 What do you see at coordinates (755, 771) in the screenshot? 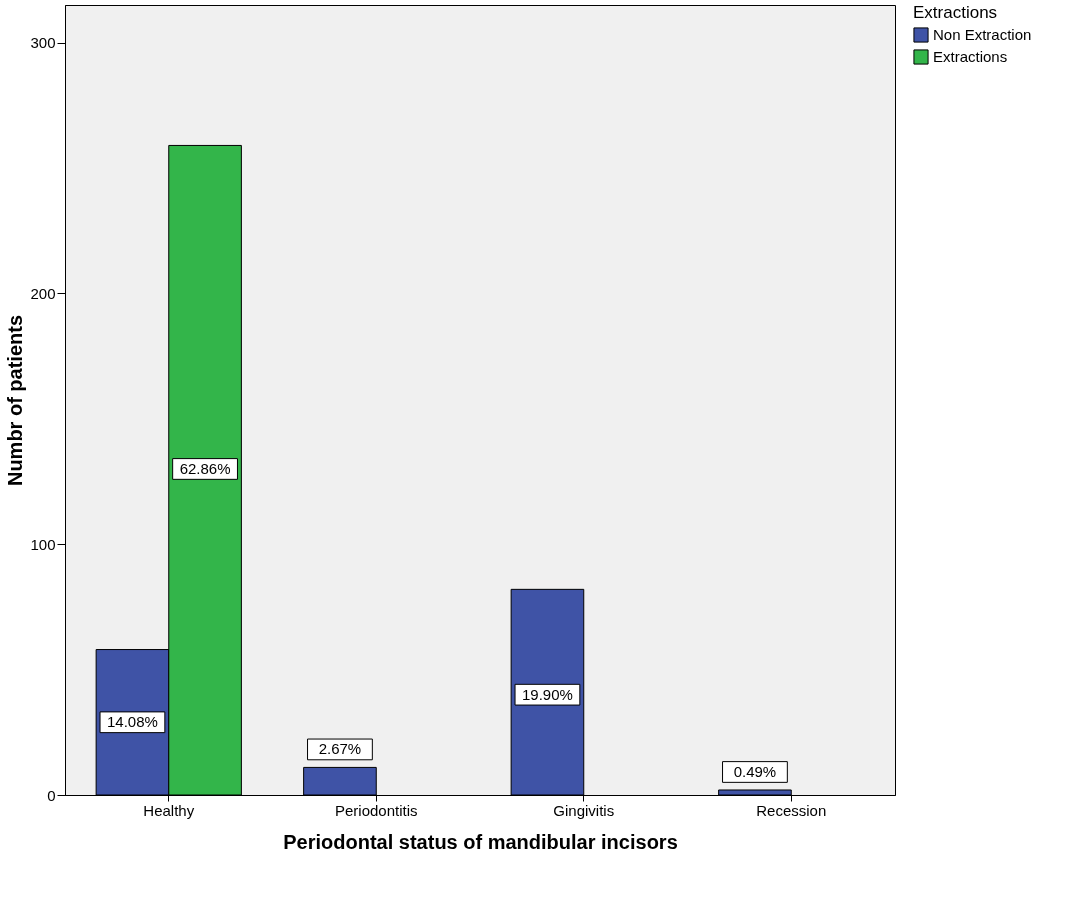
I see `annotation: 0.49%` at bounding box center [755, 771].